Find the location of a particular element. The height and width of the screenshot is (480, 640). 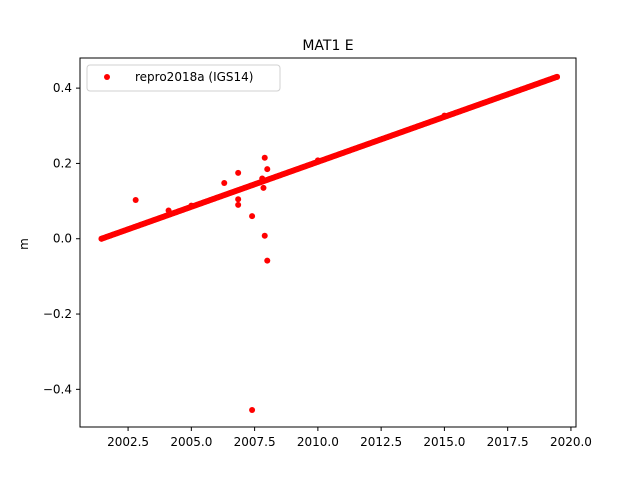

x-tick-label: 2005.0 is located at coordinates (191, 442).